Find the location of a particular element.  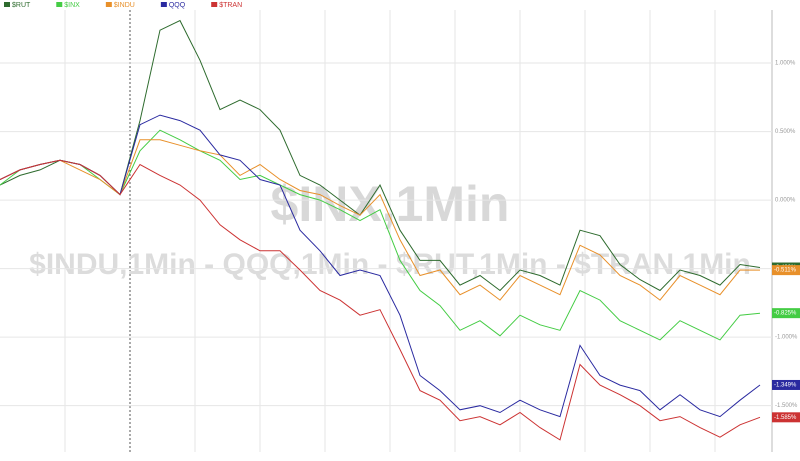

value-label: -0.825% is located at coordinates (785, 314).